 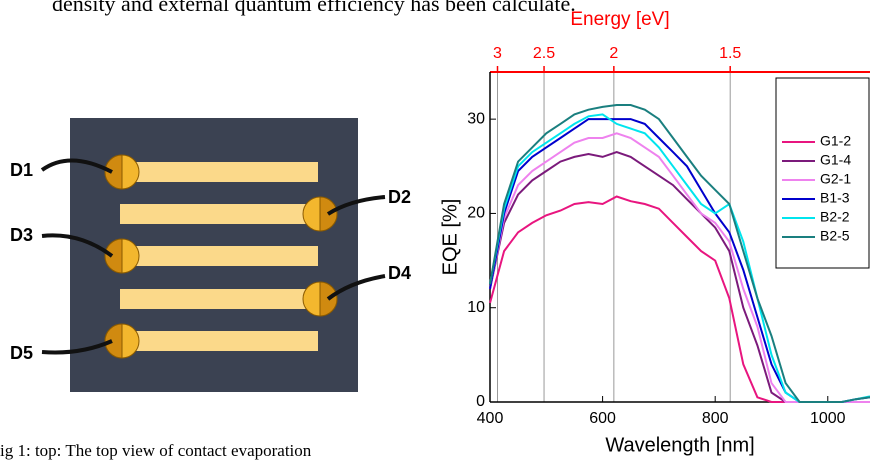 I want to click on y-tick-label: 20, so click(x=476, y=213).